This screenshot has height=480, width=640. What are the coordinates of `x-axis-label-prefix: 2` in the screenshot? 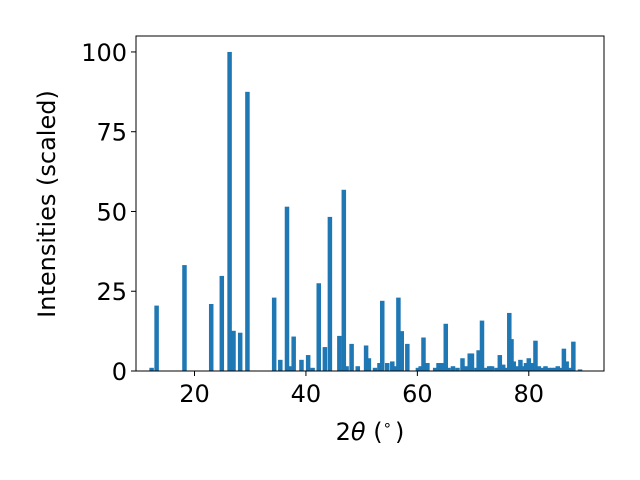 It's located at (343, 432).